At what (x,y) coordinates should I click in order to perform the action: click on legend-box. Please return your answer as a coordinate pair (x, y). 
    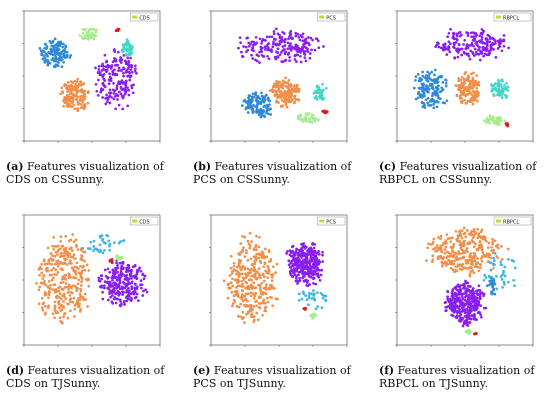
    Looking at the image, I should click on (331, 221).